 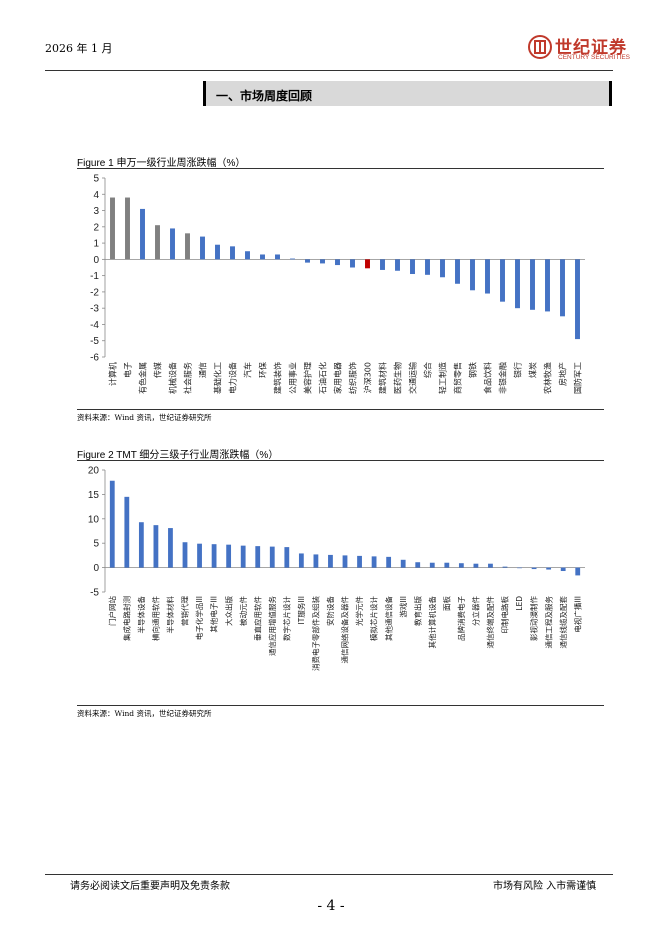 I want to click on figure2-category-label: 大众出版, so click(x=228, y=611).